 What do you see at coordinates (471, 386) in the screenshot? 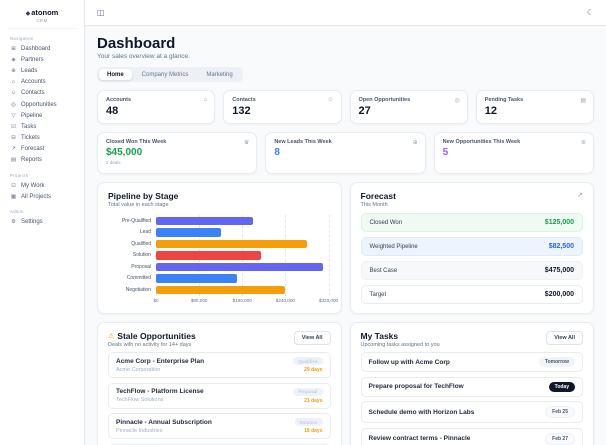
I see `task-item-prepare-proposal: Prepare proposal for TechFlow Today` at bounding box center [471, 386].